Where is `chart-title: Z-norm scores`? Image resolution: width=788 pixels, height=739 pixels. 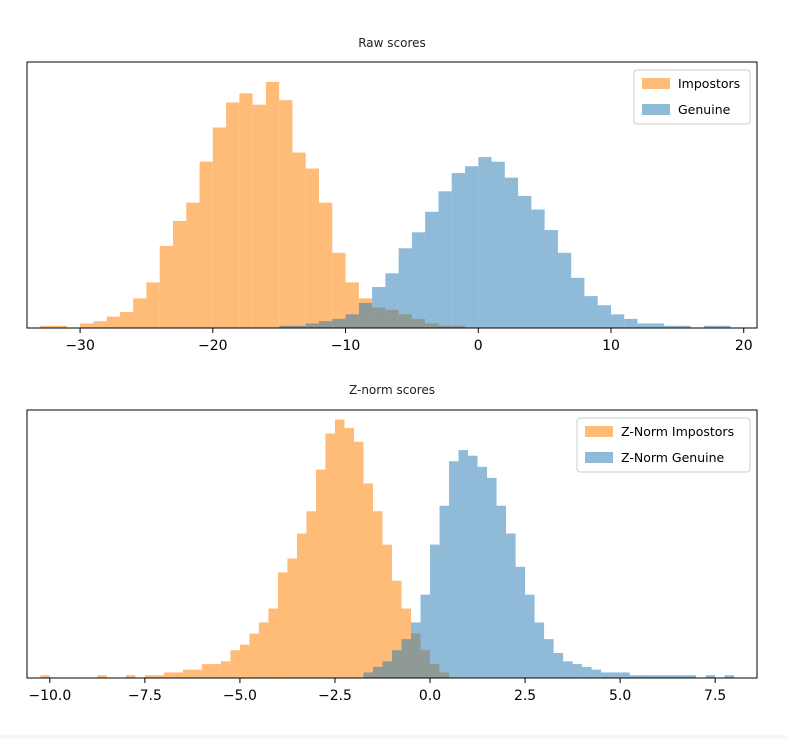 chart-title: Z-norm scores is located at coordinates (392, 390).